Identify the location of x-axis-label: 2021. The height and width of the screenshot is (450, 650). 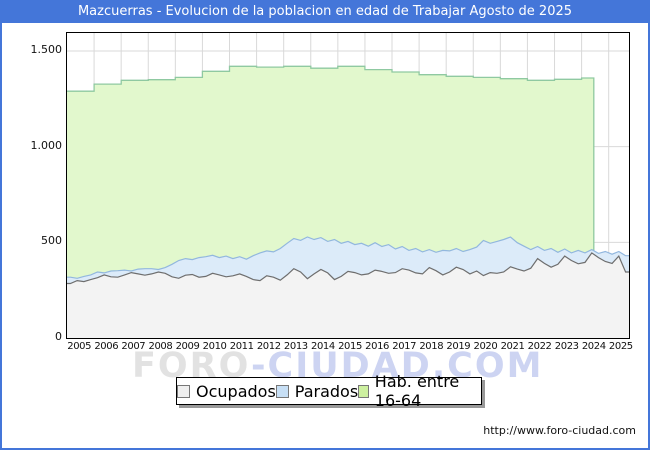
(512, 346).